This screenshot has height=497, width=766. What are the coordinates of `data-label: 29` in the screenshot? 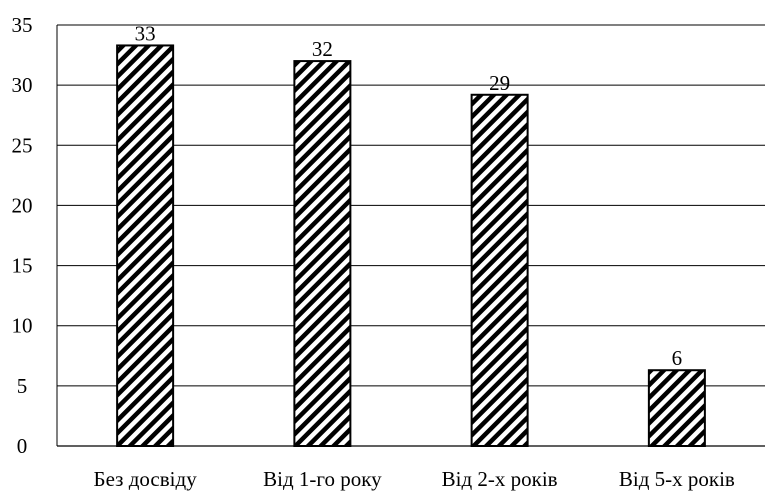 It's located at (499, 83).